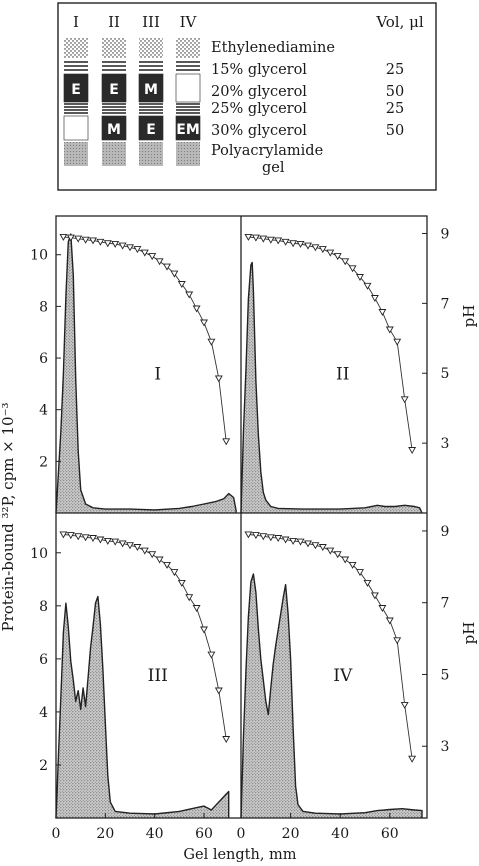  What do you see at coordinates (331, 675) in the screenshot?
I see `panel-IV: IV` at bounding box center [331, 675].